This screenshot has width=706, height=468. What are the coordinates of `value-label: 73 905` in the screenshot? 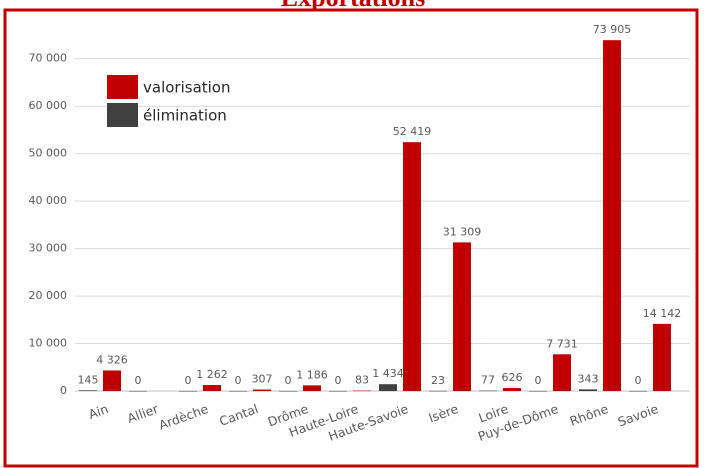 It's located at (612, 29).